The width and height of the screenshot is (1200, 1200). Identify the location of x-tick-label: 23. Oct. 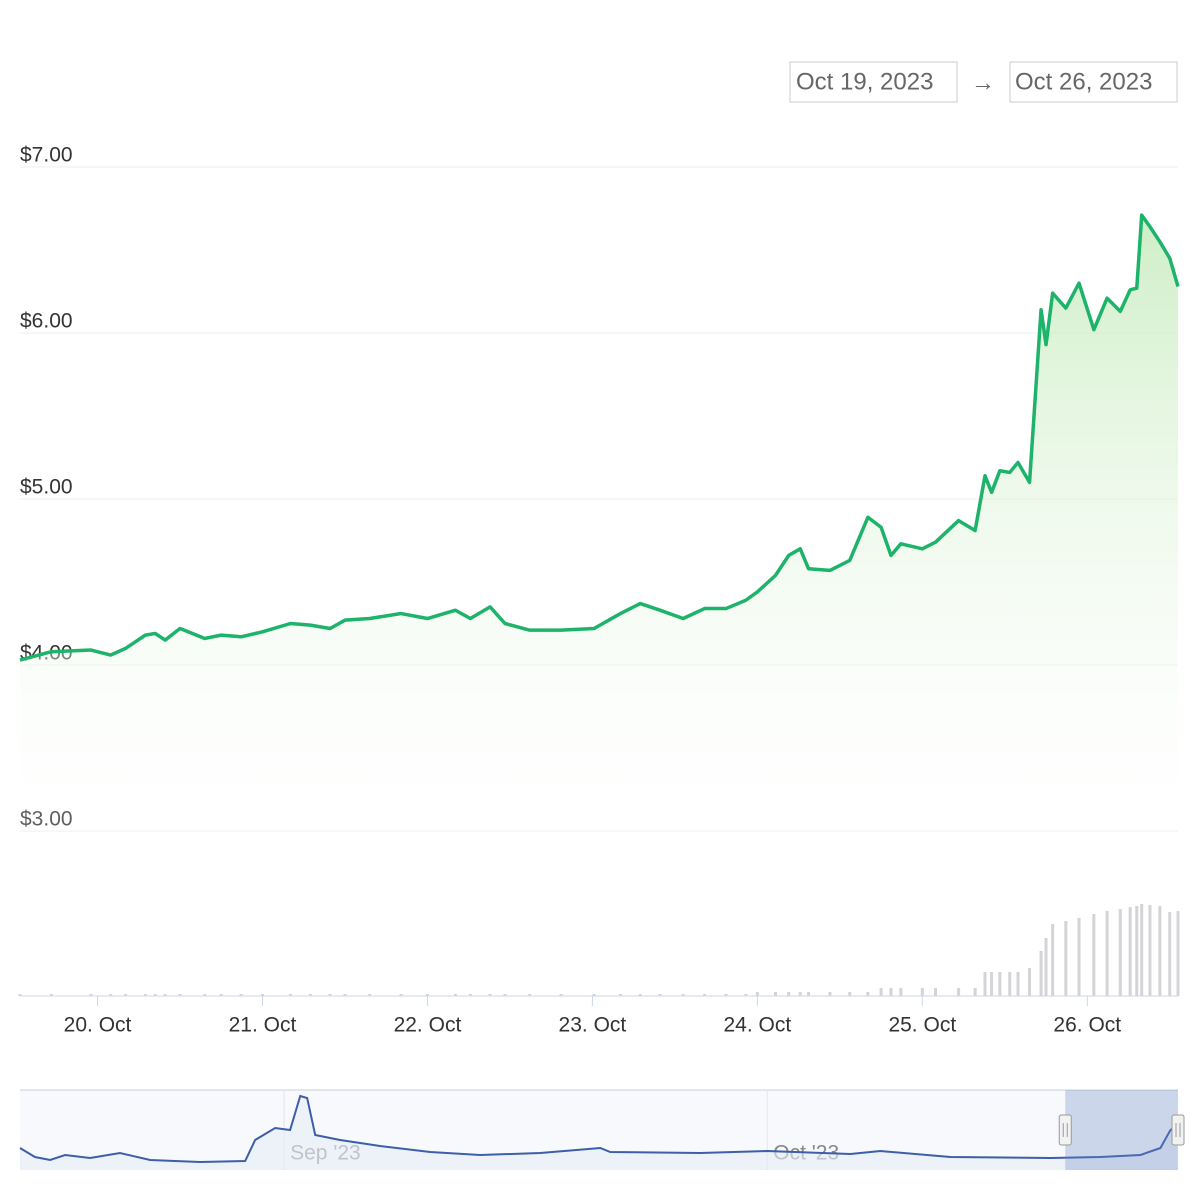
(593, 1025).